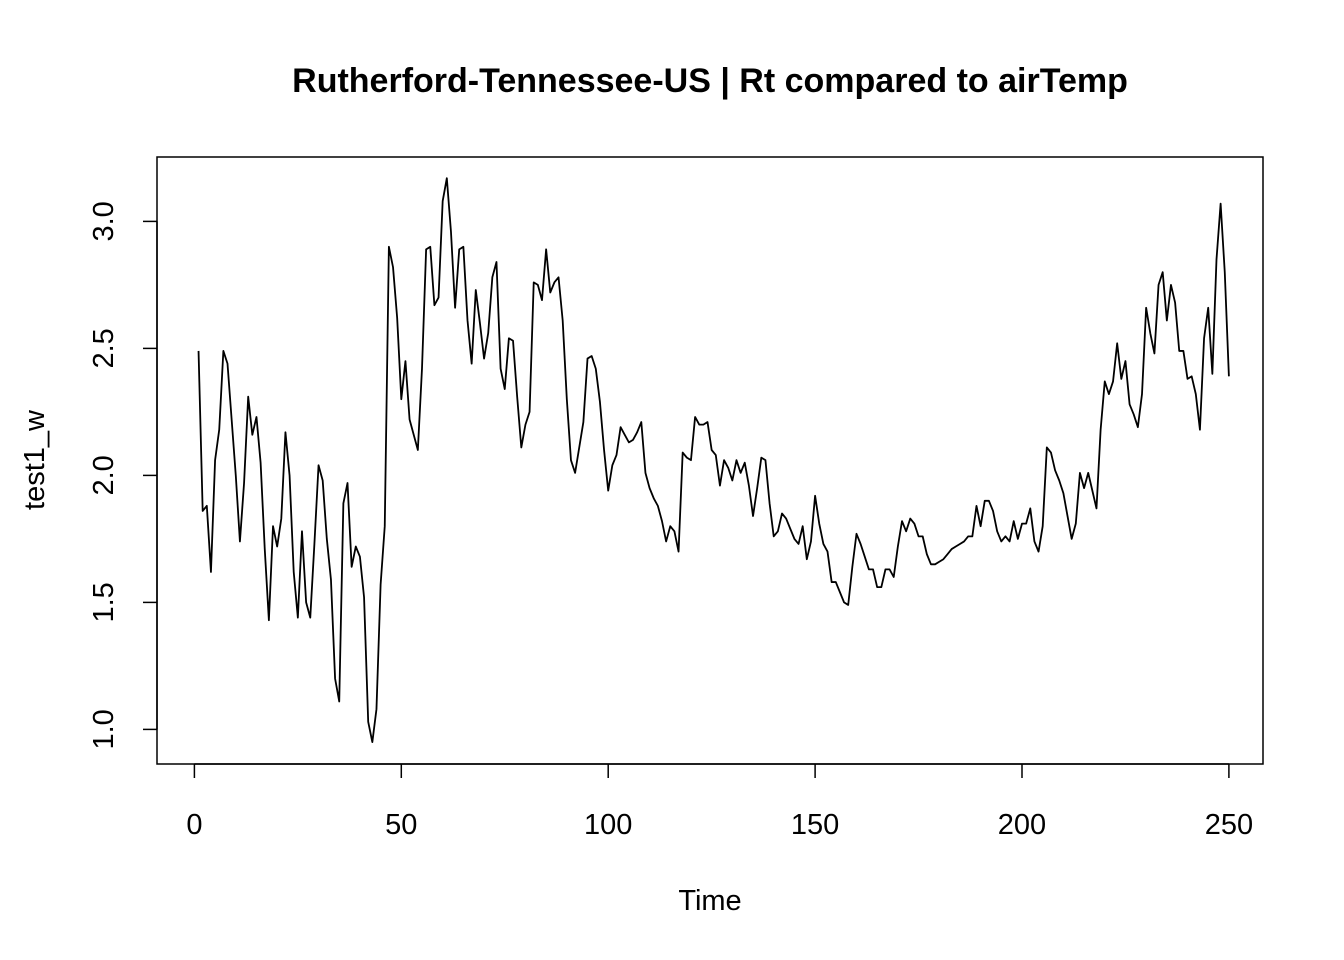 The image size is (1344, 960). Describe the element at coordinates (1022, 825) in the screenshot. I see `x-tick-label: 200` at that location.